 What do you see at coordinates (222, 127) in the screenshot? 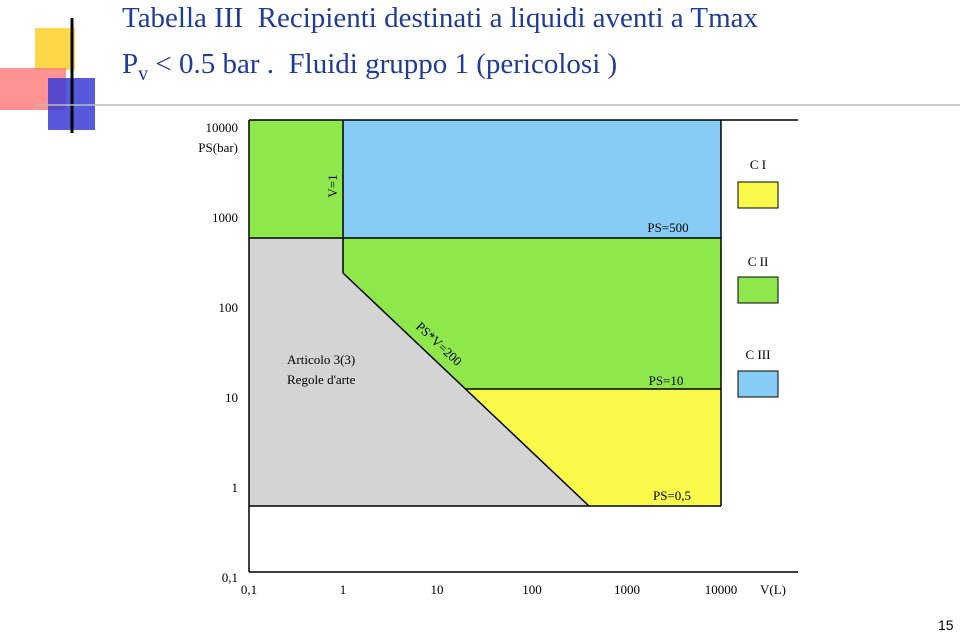
I see `y-tick-label: 10000` at bounding box center [222, 127].